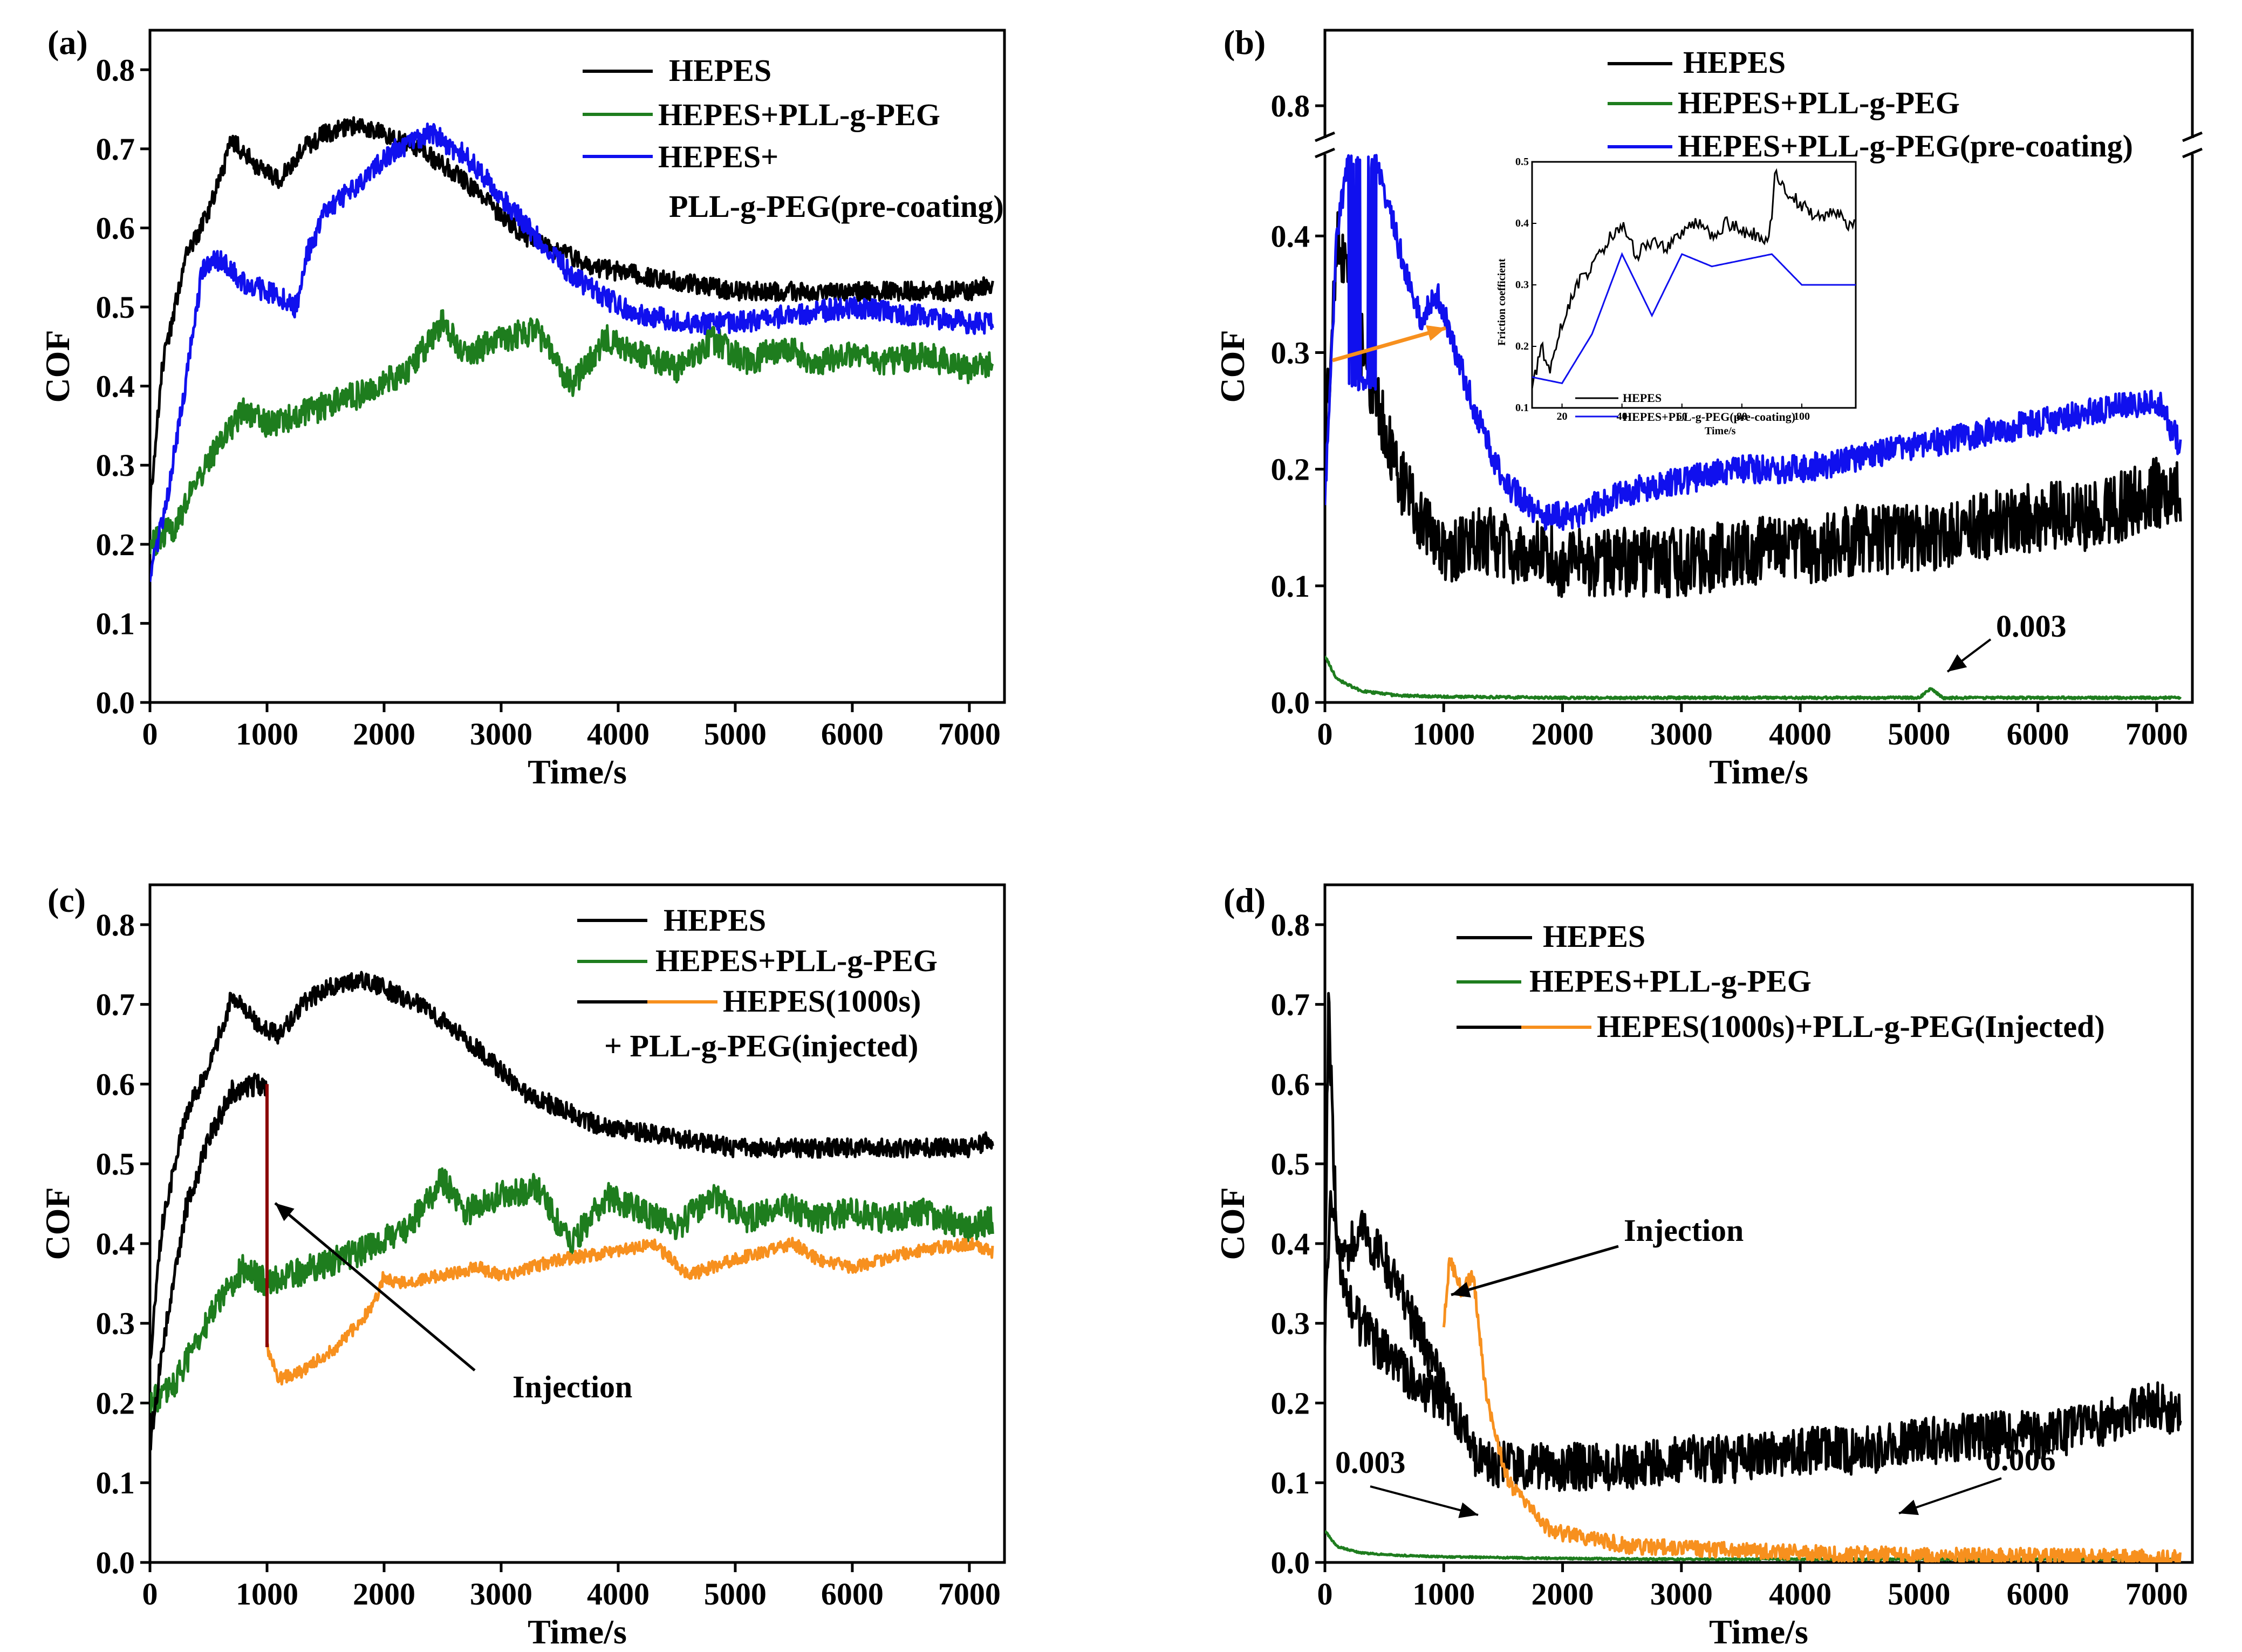  Describe the element at coordinates (1670, 981) in the screenshot. I see `legend-d-pll: HEPES+PLL-g-PEG` at that location.